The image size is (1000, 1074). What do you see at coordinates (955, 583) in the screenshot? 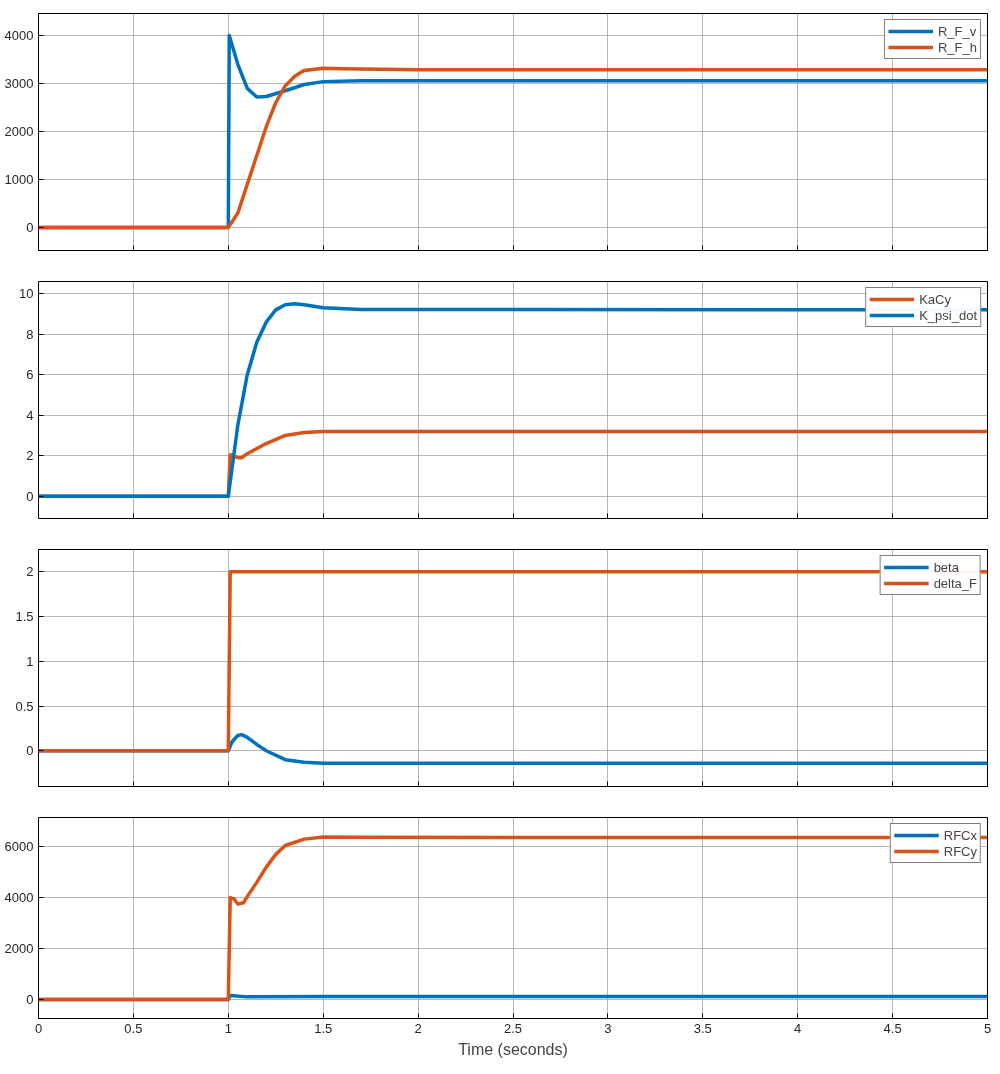
I see `legend-label: delta_F` at bounding box center [955, 583].